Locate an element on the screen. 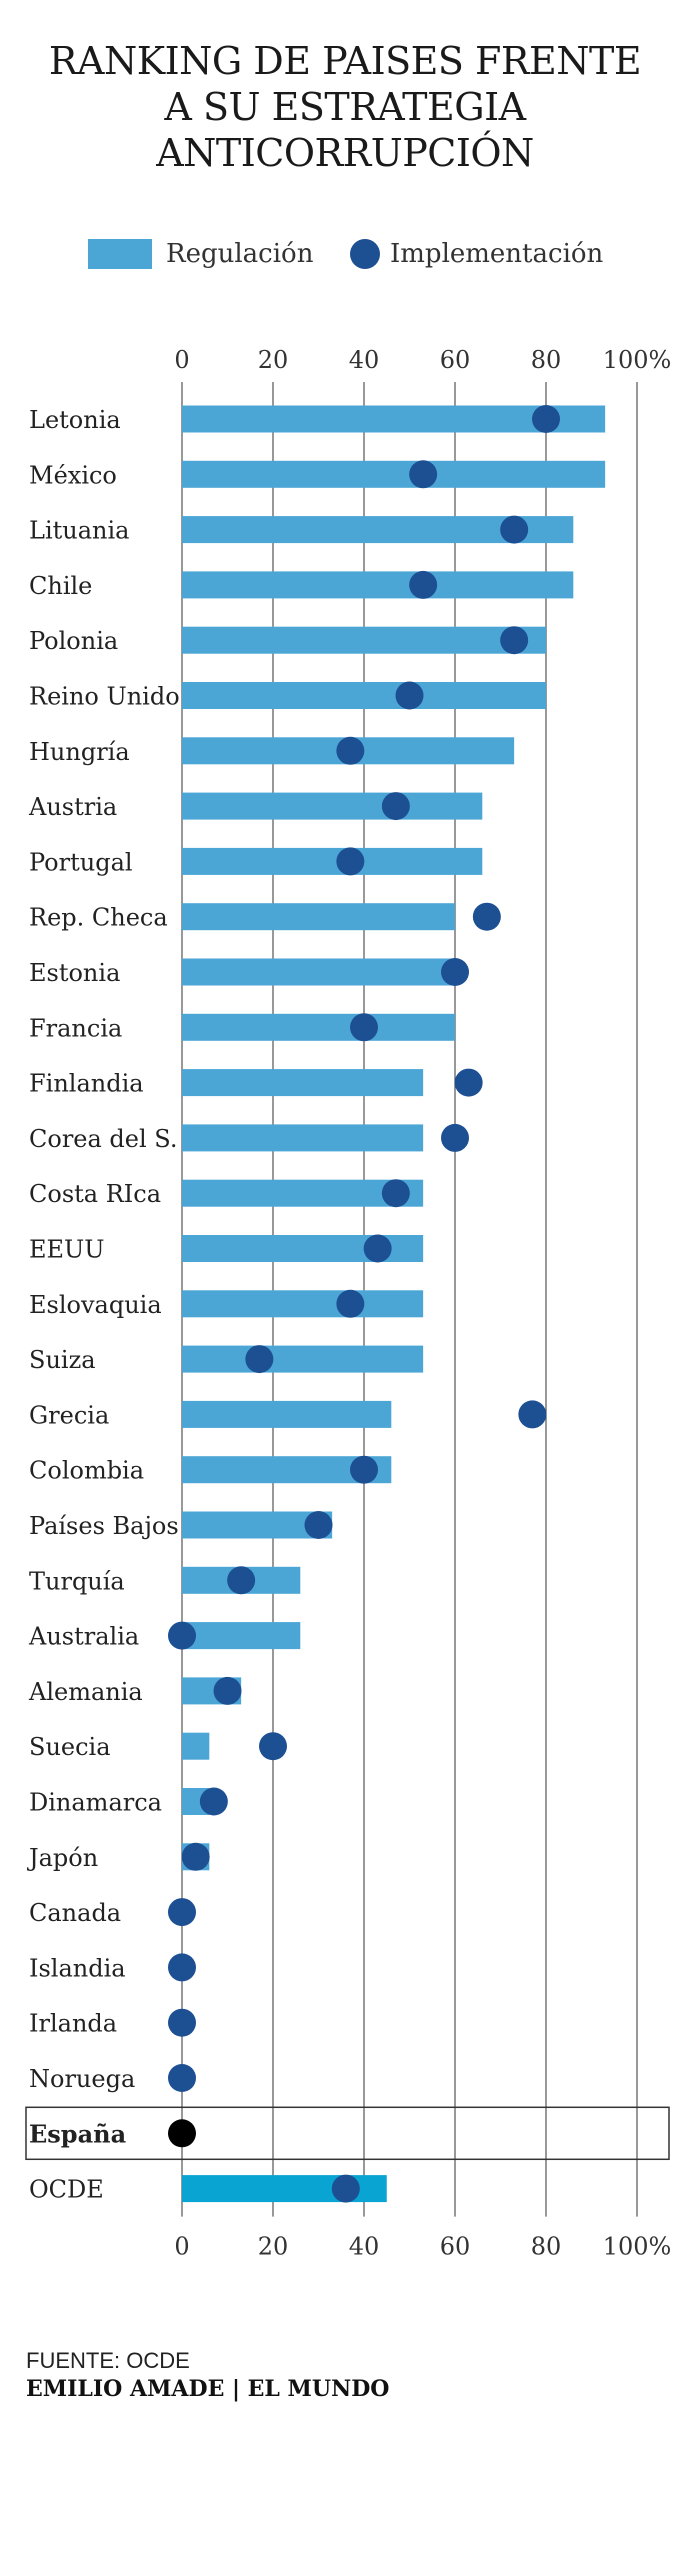  legend-item-regulacion: Regulación is located at coordinates (200, 254).